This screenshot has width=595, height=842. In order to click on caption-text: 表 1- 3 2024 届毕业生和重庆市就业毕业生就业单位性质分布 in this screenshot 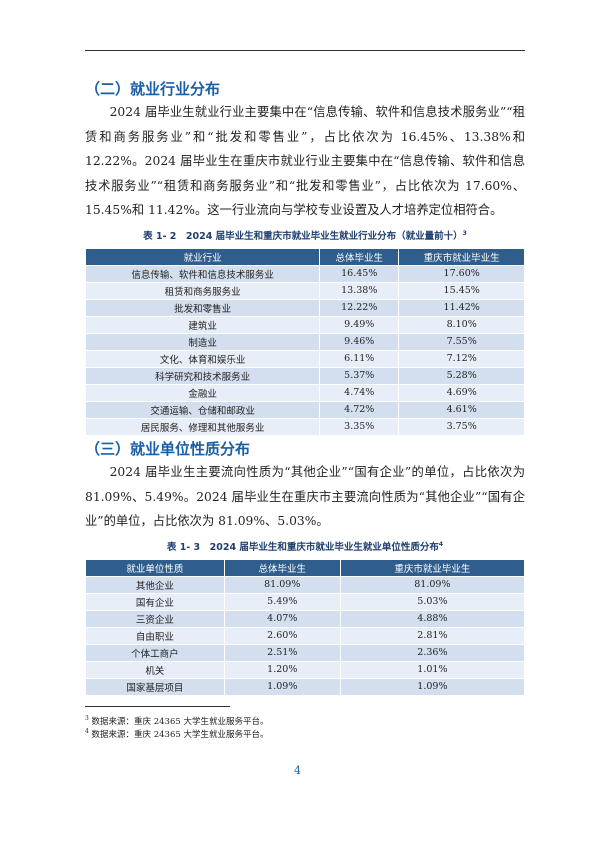, I will do `click(302, 547)`.